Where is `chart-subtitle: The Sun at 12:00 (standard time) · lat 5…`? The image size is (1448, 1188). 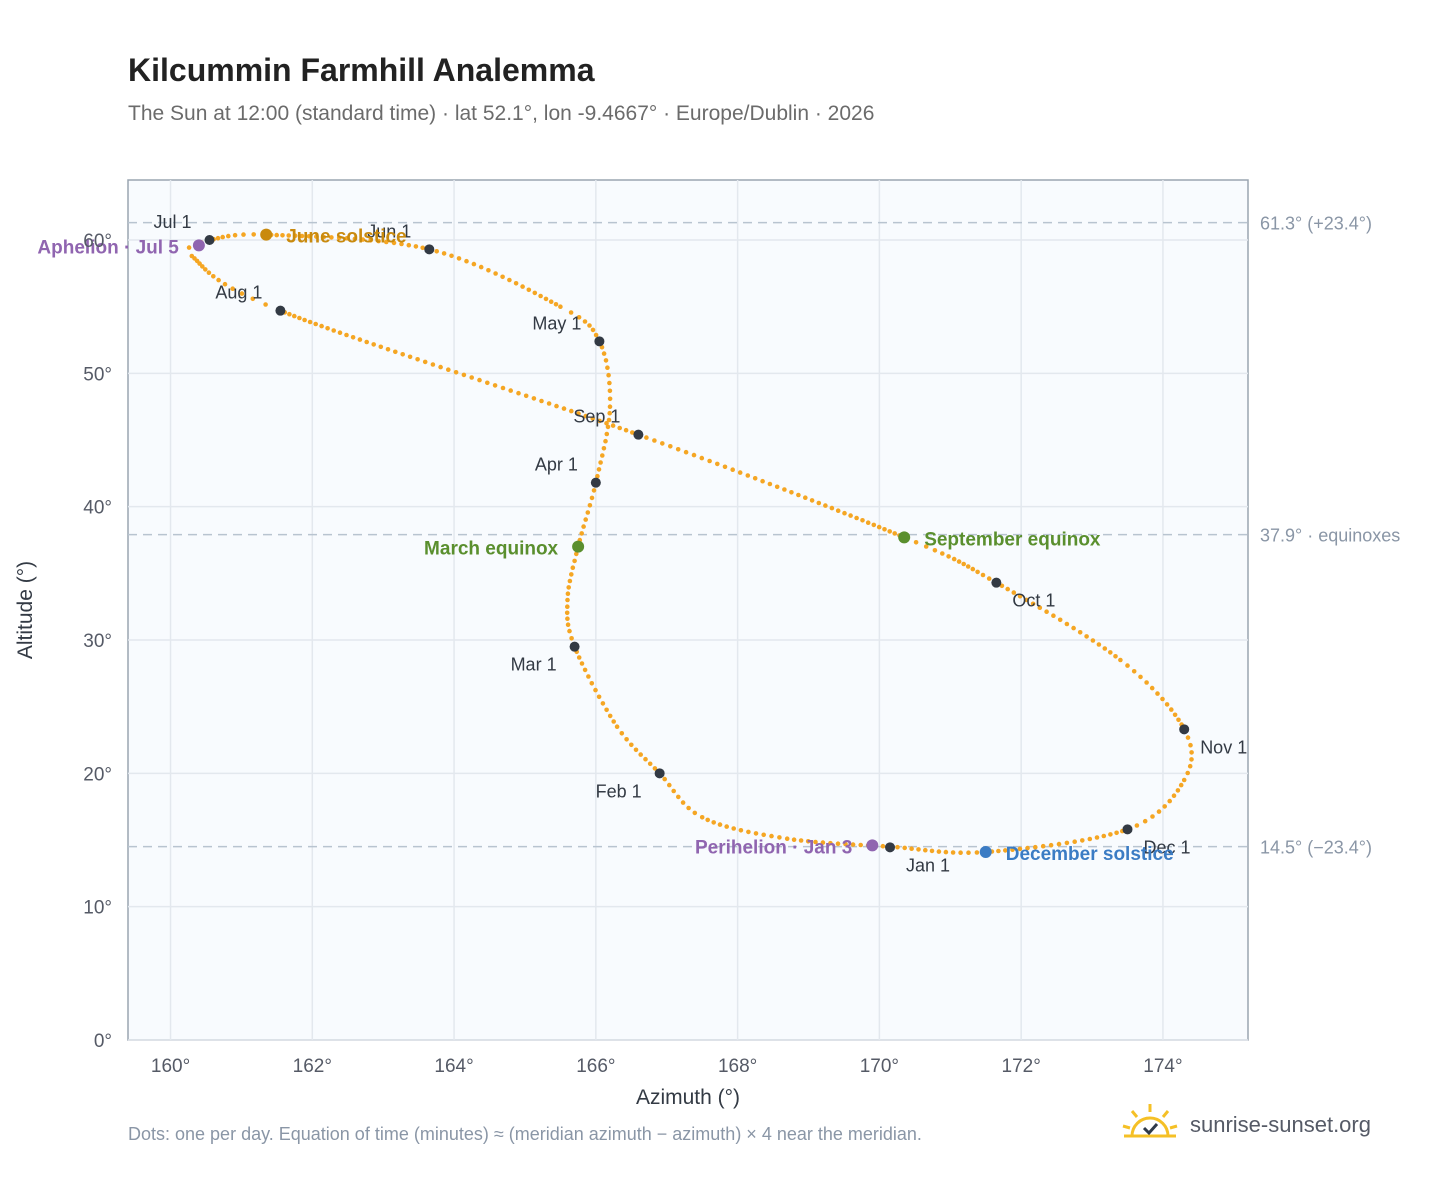
chart-subtitle: The Sun at 12:00 (standard time) · lat 5… is located at coordinates (501, 113).